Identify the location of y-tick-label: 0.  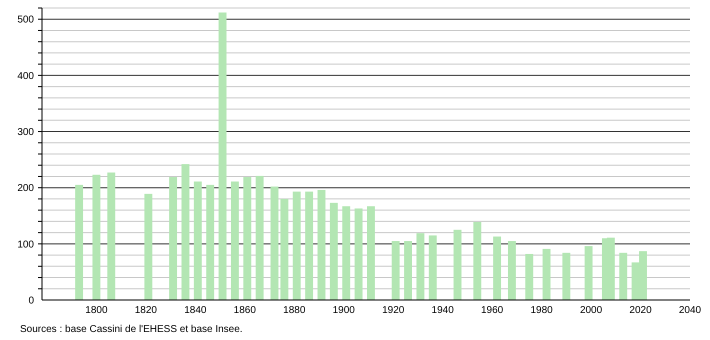
(31, 301).